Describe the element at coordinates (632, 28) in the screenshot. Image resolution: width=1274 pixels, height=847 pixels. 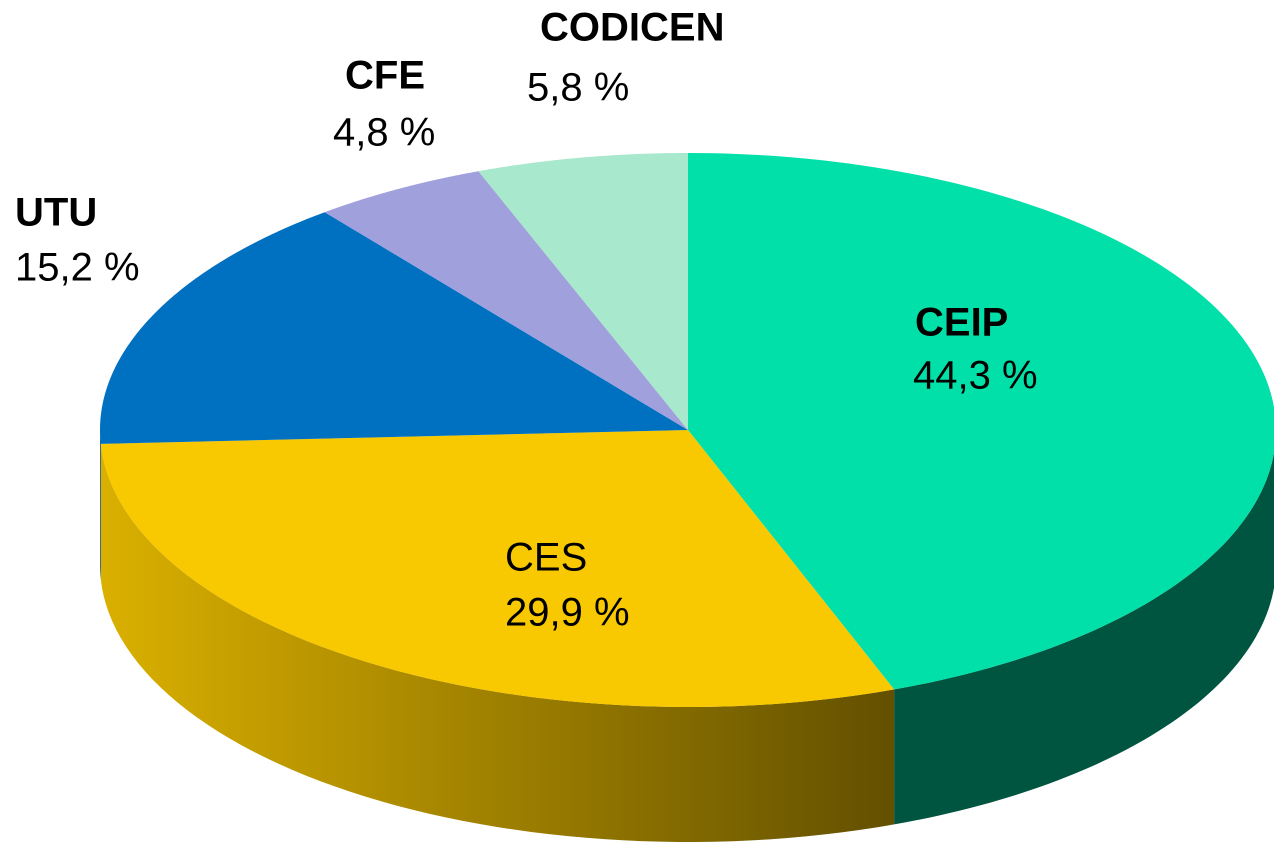
I see `slice-label: CODICEN` at that location.